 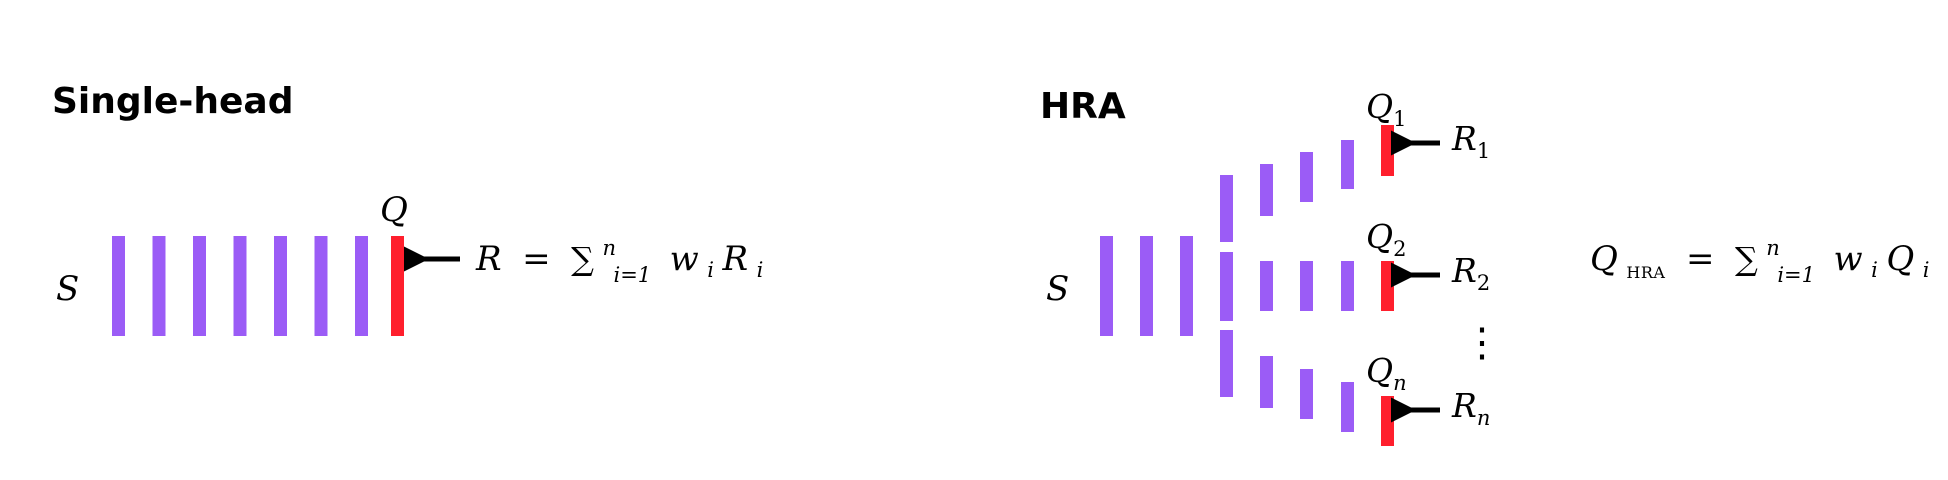 I want to click on head-3-output-bar, so click(x=1387, y=421).